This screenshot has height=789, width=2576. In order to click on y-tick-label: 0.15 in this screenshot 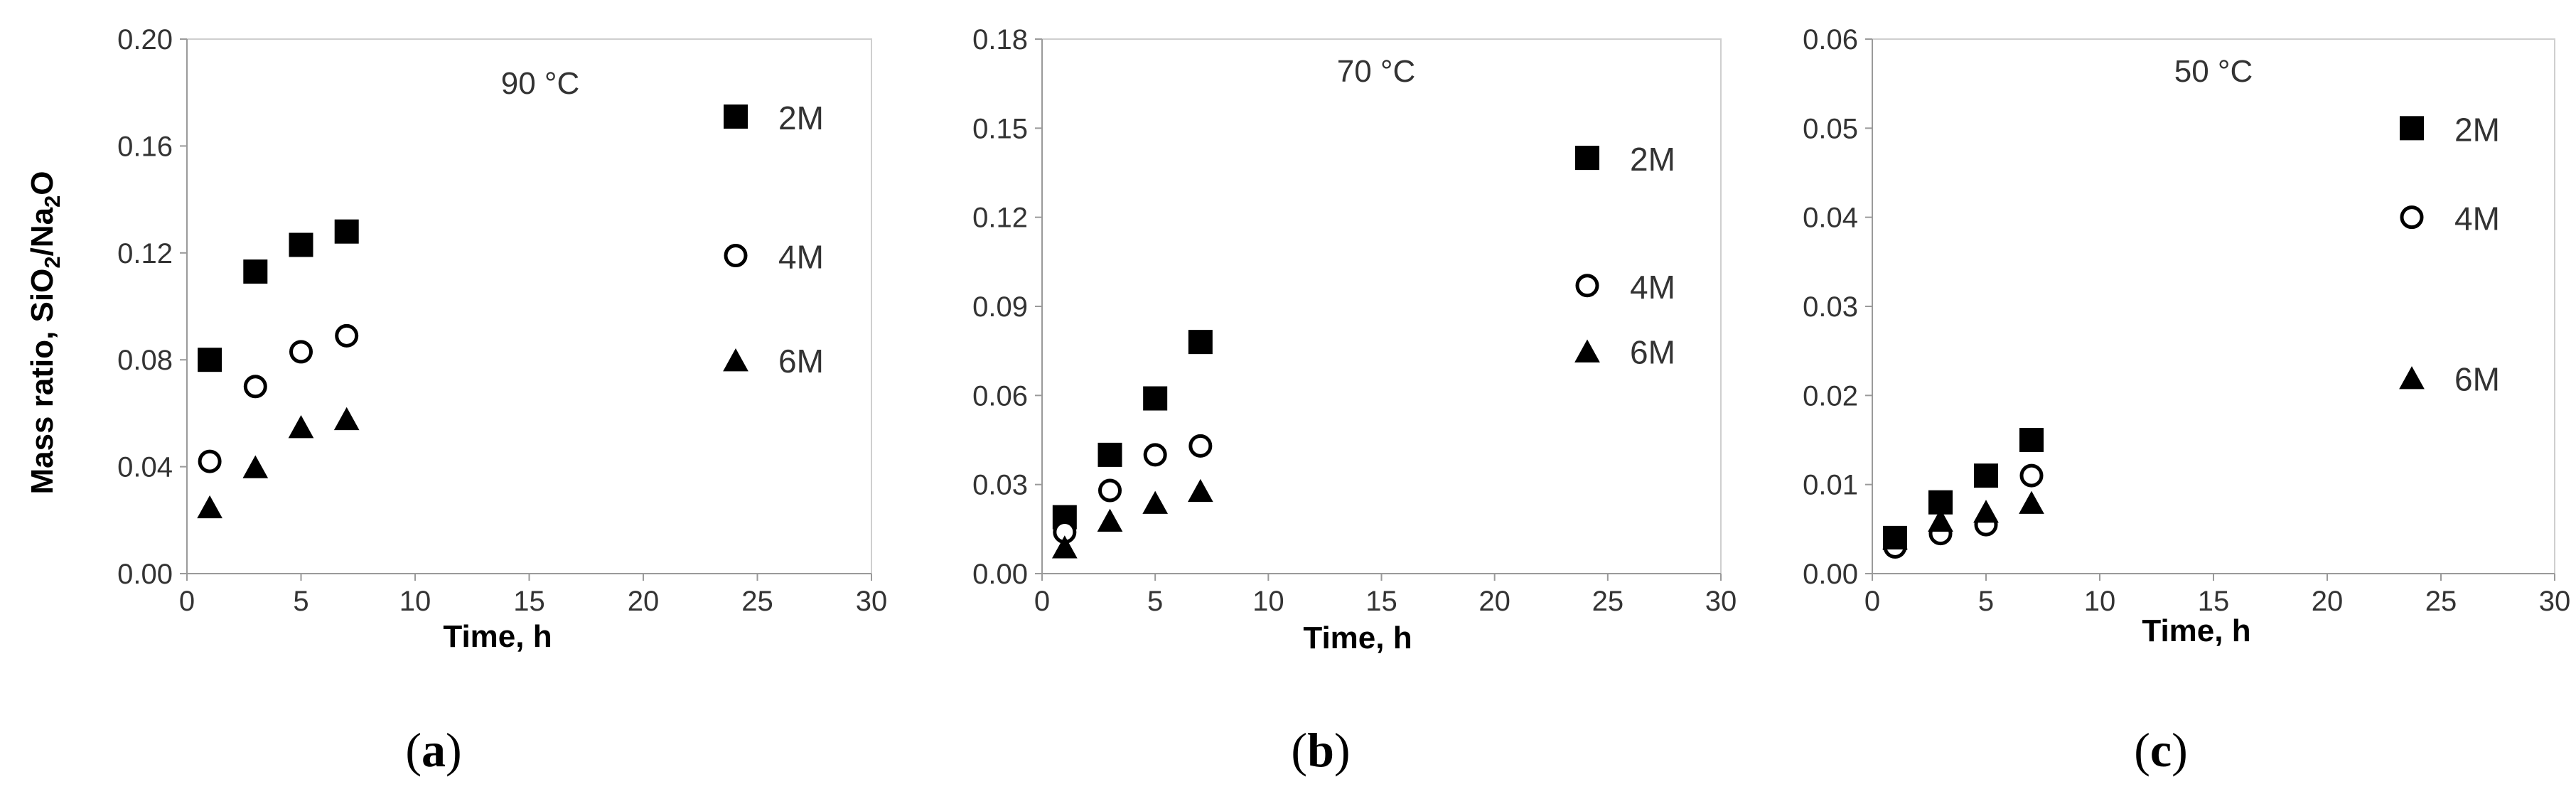, I will do `click(1000, 128)`.